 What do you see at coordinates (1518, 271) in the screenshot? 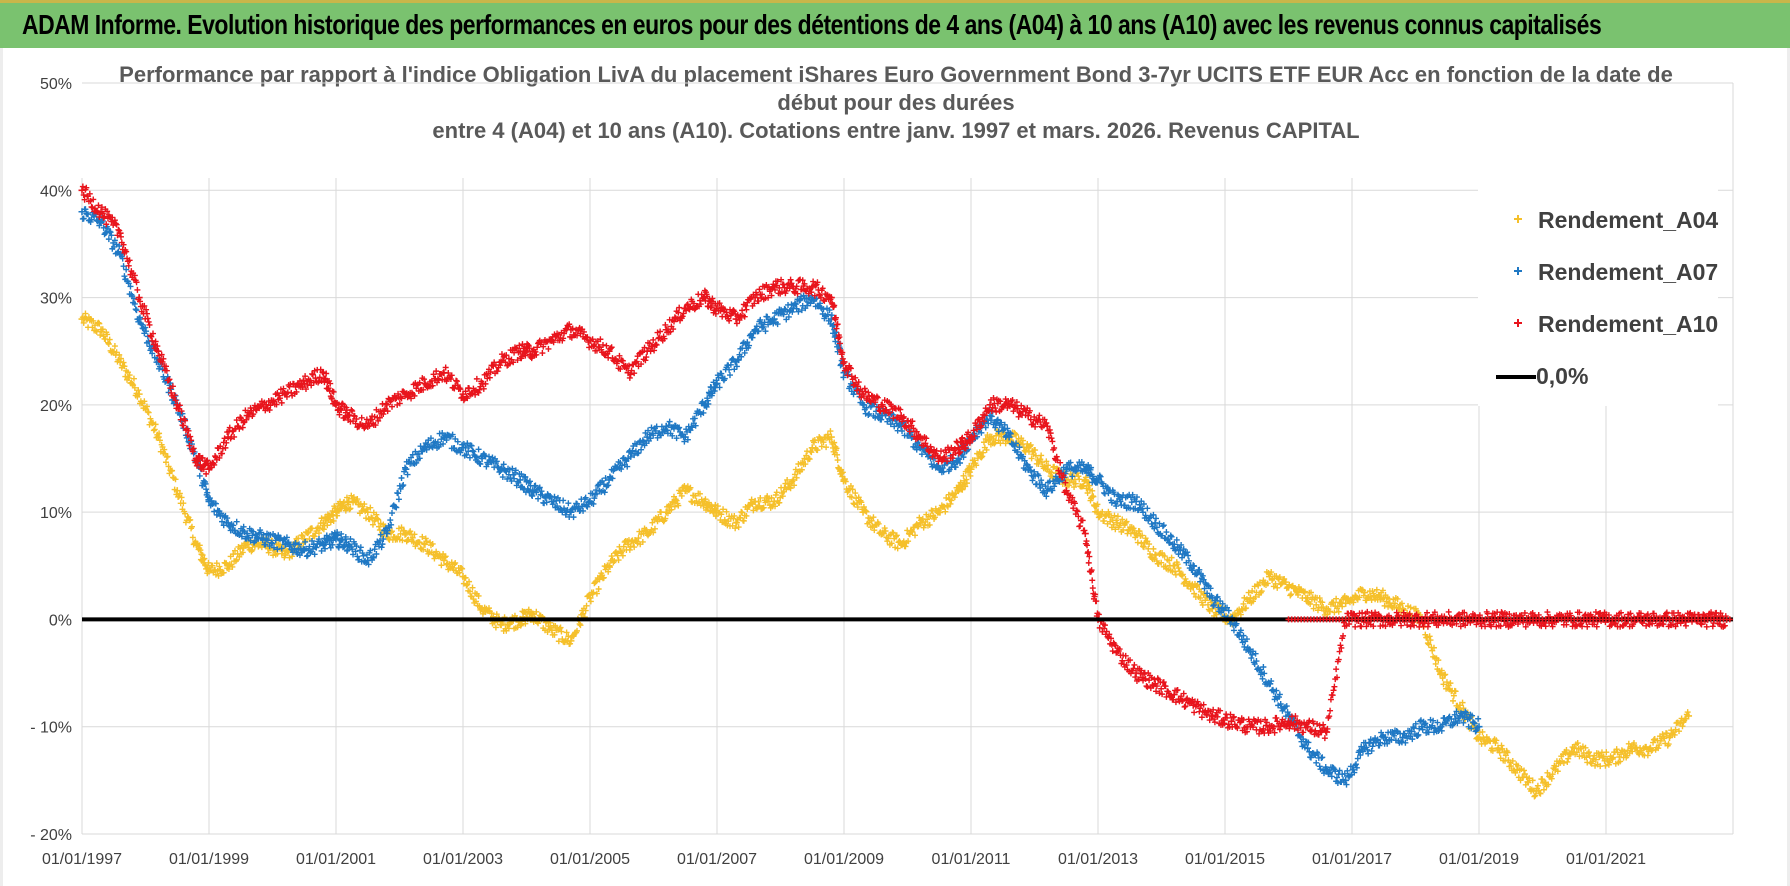
I see `legend-marker-swatch` at bounding box center [1518, 271].